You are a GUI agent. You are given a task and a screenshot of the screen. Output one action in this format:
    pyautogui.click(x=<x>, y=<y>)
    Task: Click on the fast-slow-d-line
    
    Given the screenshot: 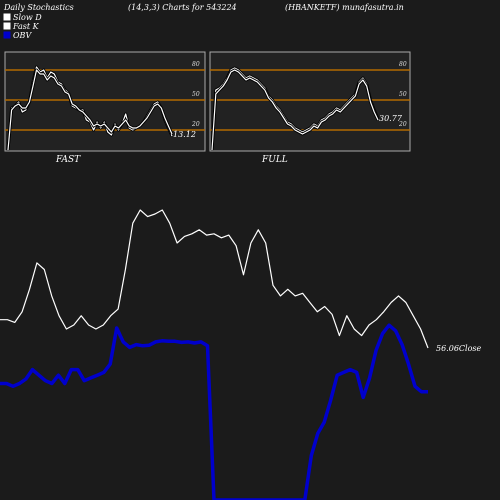 What is the action you would take?
    pyautogui.click(x=90, y=110)
    